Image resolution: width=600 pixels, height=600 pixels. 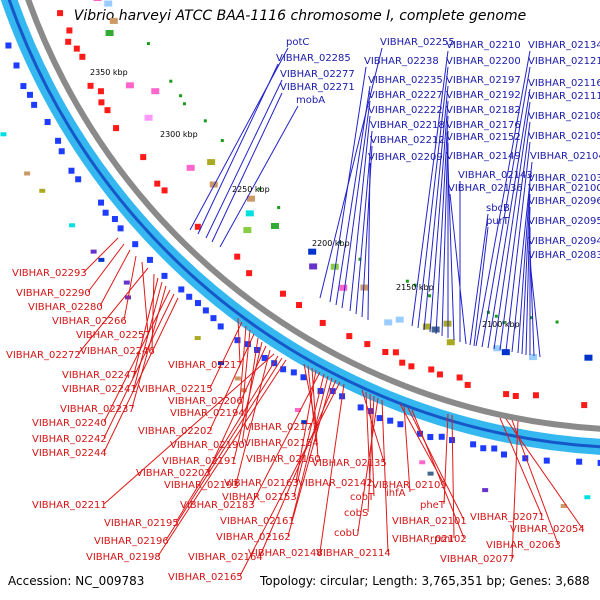 What do you see at coordinates (433, 505) in the screenshot?
I see `gene-label-reverse: pheT` at bounding box center [433, 505].